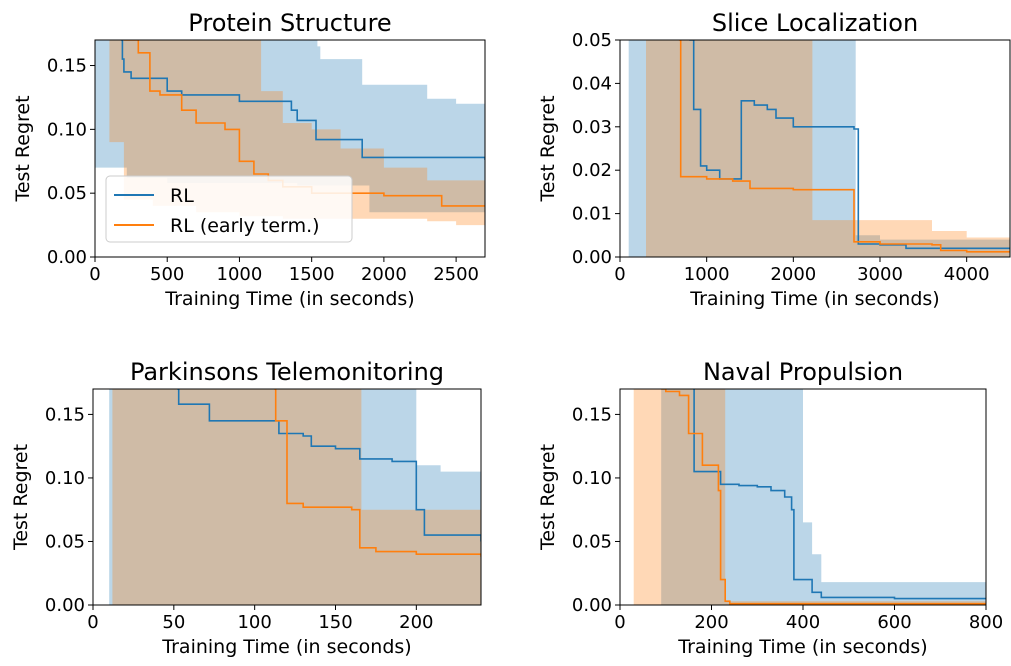  What do you see at coordinates (803, 622) in the screenshot?
I see `x-tick-label: 400` at bounding box center [803, 622].